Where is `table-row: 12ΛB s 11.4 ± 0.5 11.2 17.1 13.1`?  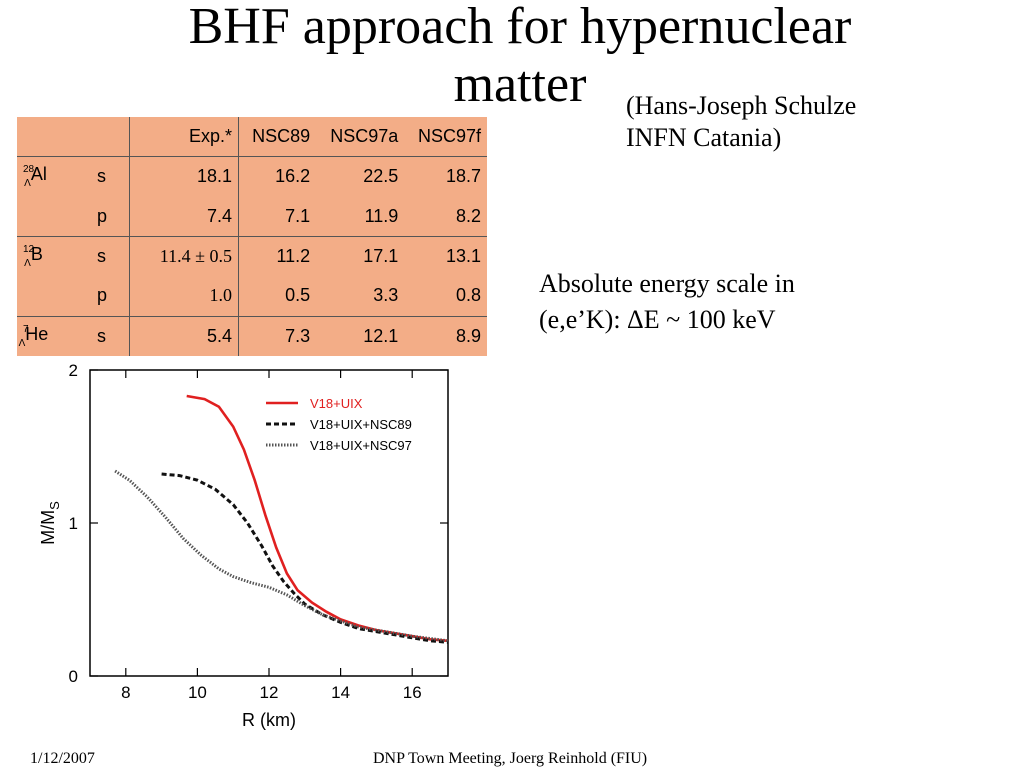 table-row: 12ΛB s 11.4 ± 0.5 11.2 17.1 13.1 is located at coordinates (252, 256).